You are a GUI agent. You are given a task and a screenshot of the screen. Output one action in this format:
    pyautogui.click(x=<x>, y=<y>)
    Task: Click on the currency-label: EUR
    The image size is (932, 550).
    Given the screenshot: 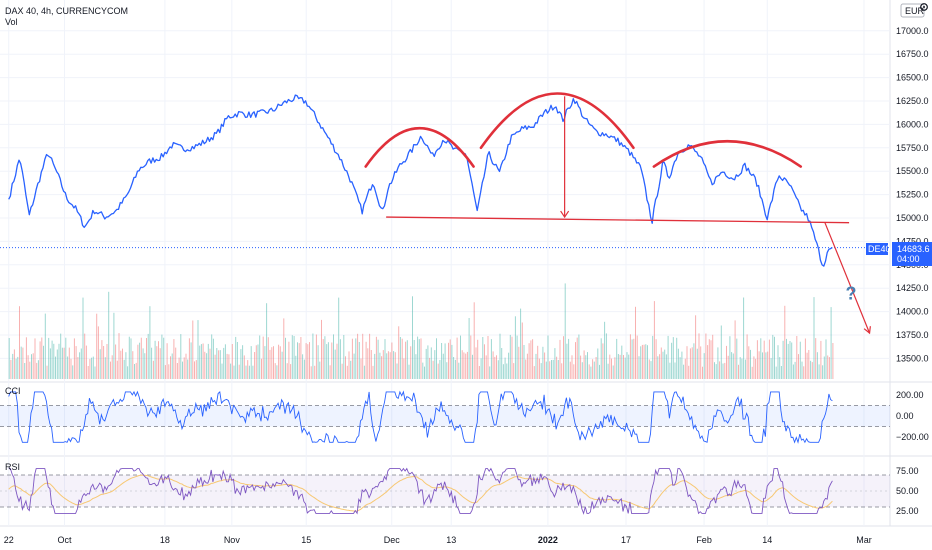 What is the action you would take?
    pyautogui.click(x=915, y=11)
    